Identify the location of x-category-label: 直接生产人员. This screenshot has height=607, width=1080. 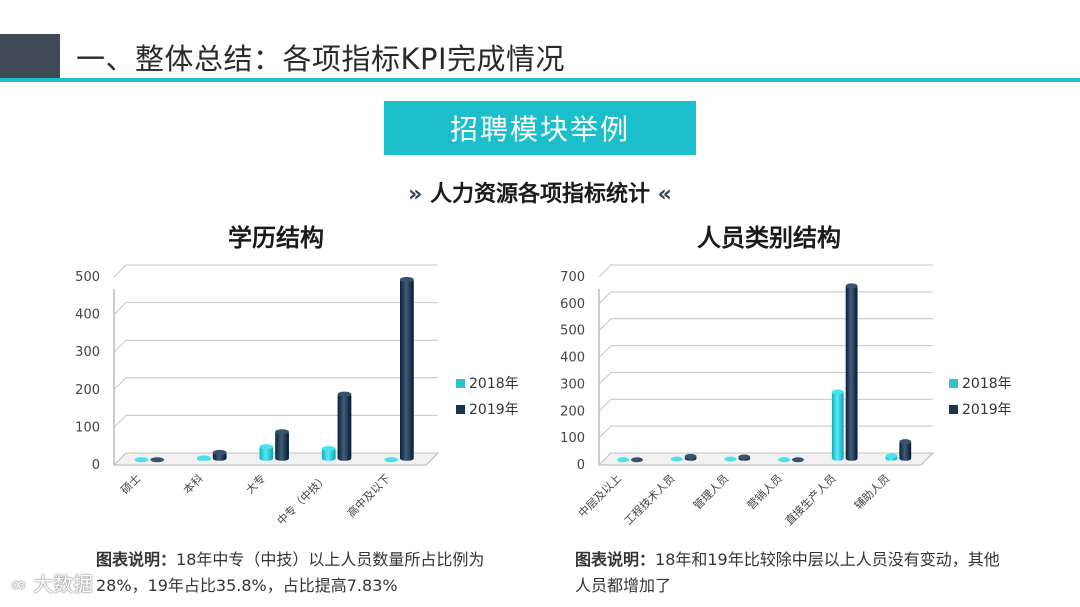
(810, 499).